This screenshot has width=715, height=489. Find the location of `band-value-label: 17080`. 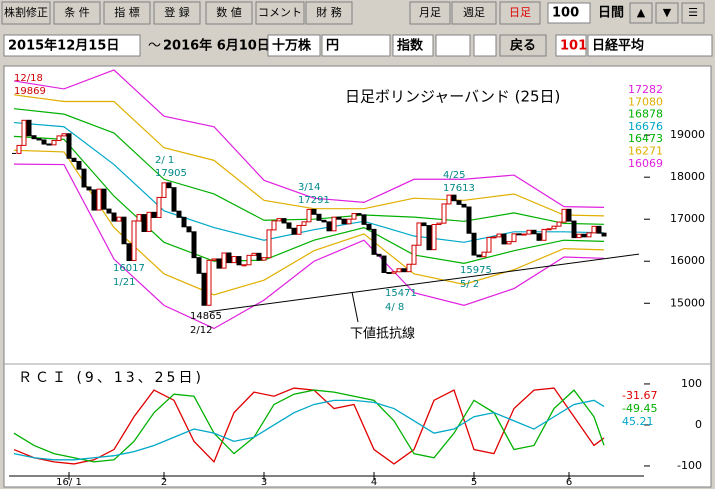

band-value-label: 17080 is located at coordinates (645, 101).